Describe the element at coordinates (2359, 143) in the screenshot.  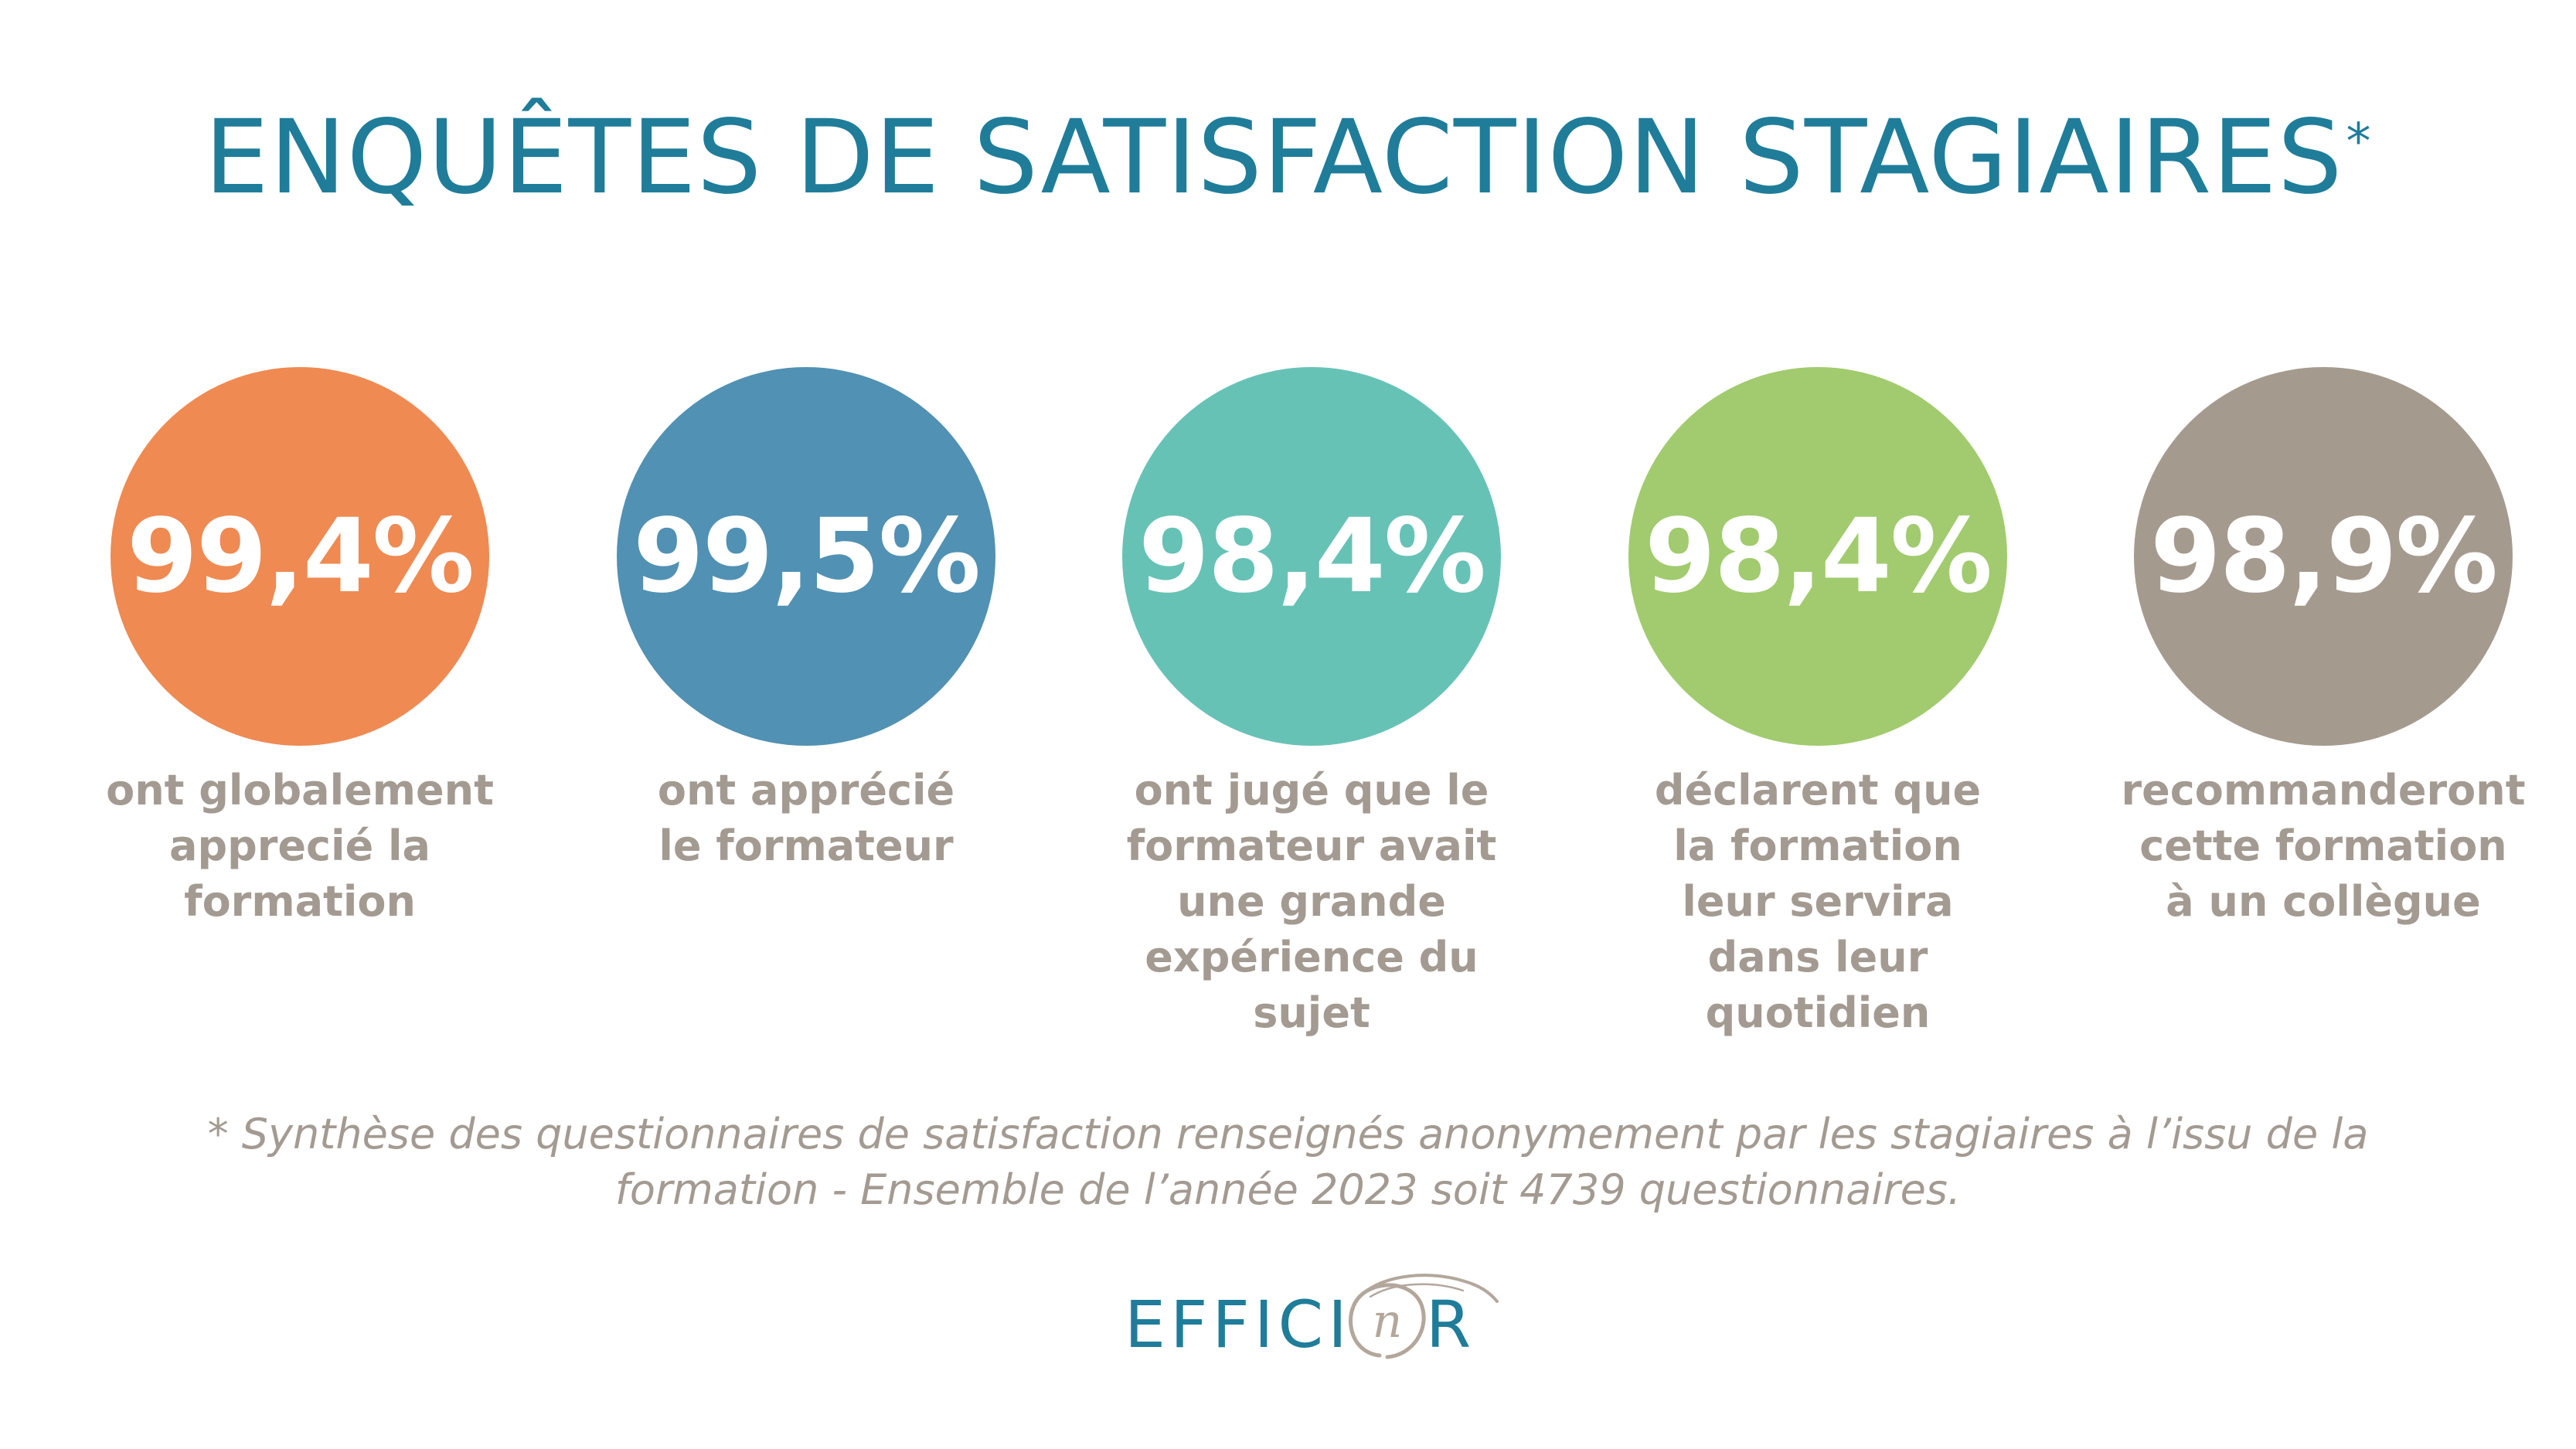
I see `title-asterisk: *` at that location.